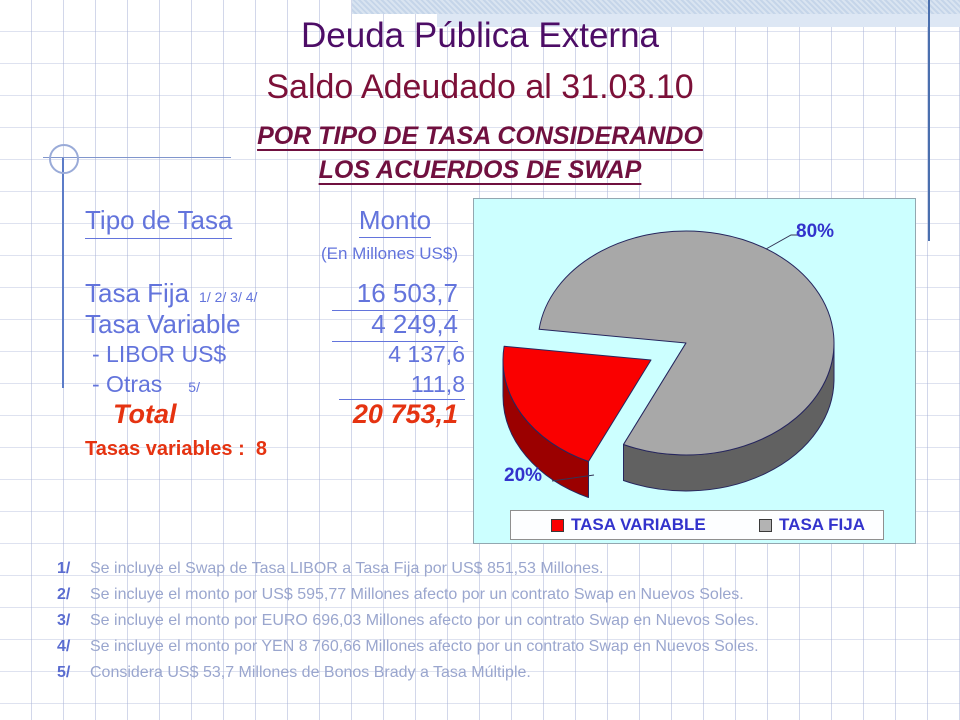 The width and height of the screenshot is (960, 720). Describe the element at coordinates (64, 672) in the screenshot. I see `footnote-marker: 5/` at that location.